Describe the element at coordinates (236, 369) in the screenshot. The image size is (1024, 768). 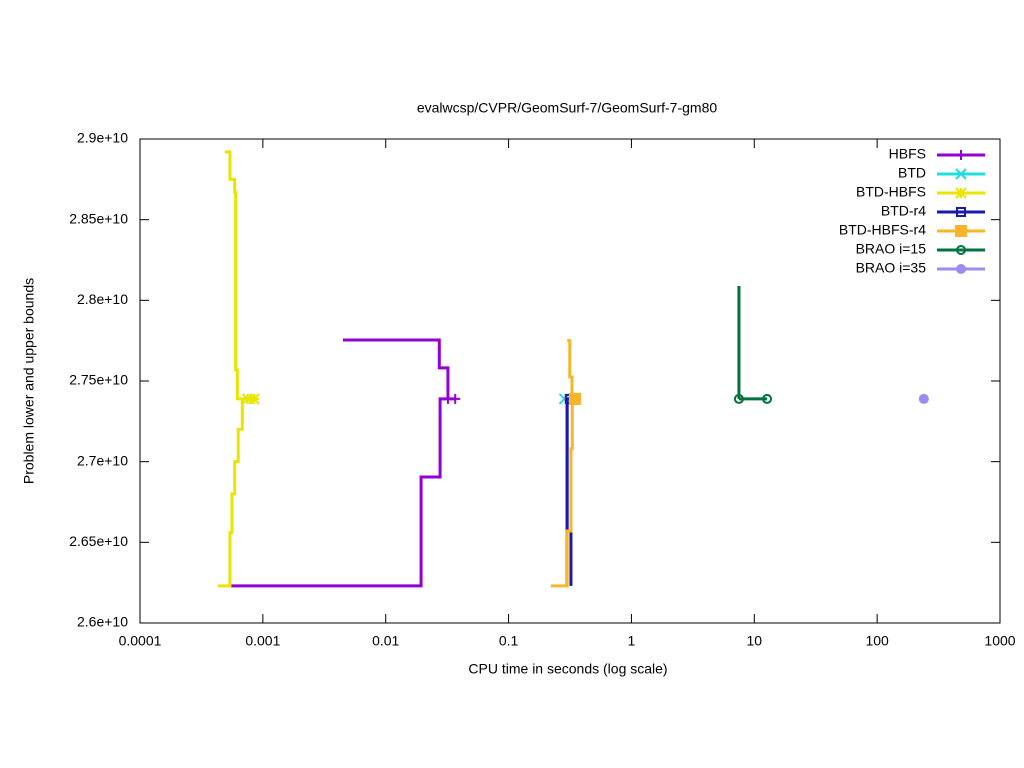
I see `series-line` at that location.